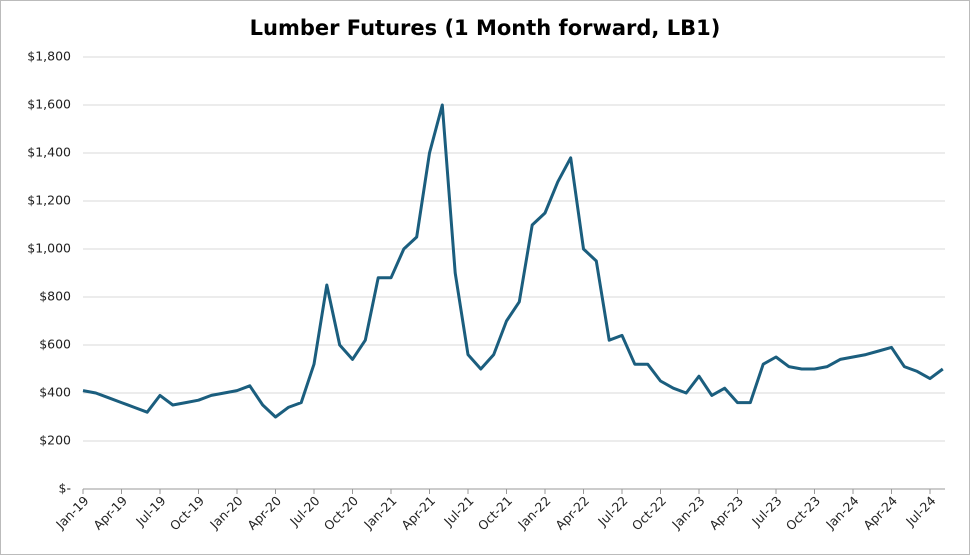 This screenshot has width=970, height=555. Describe the element at coordinates (55, 344) in the screenshot. I see `y-tick-label: $600` at that location.